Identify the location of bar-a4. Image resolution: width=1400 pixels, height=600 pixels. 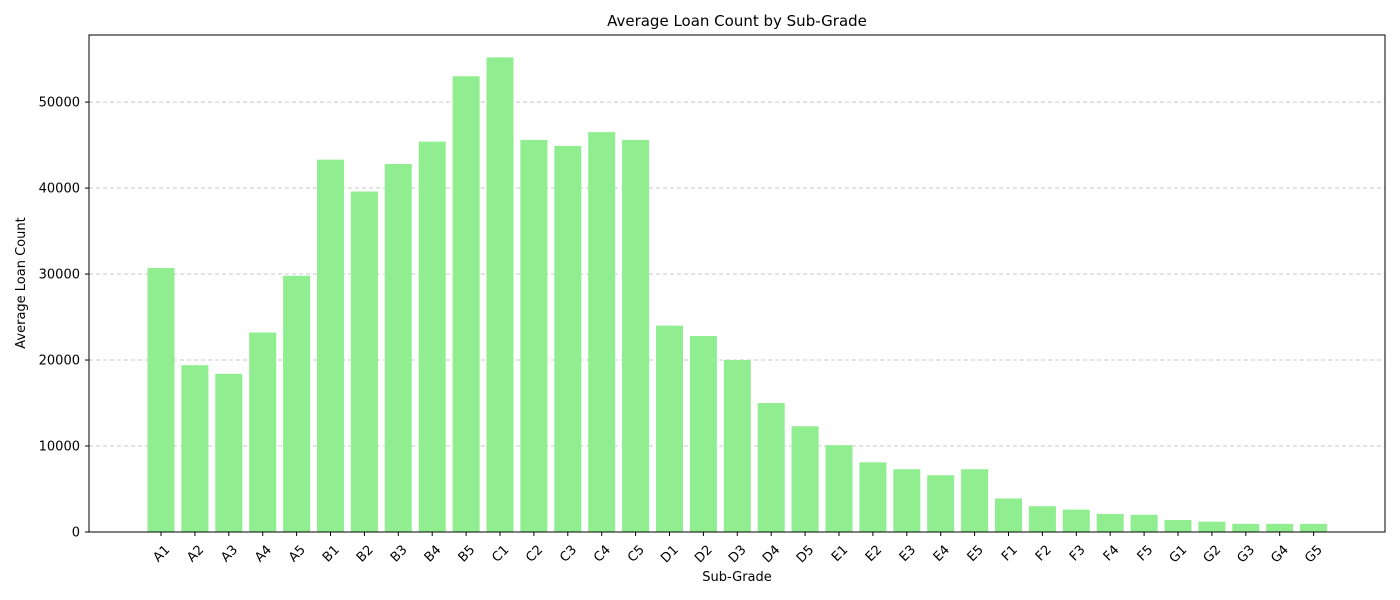
(263, 432).